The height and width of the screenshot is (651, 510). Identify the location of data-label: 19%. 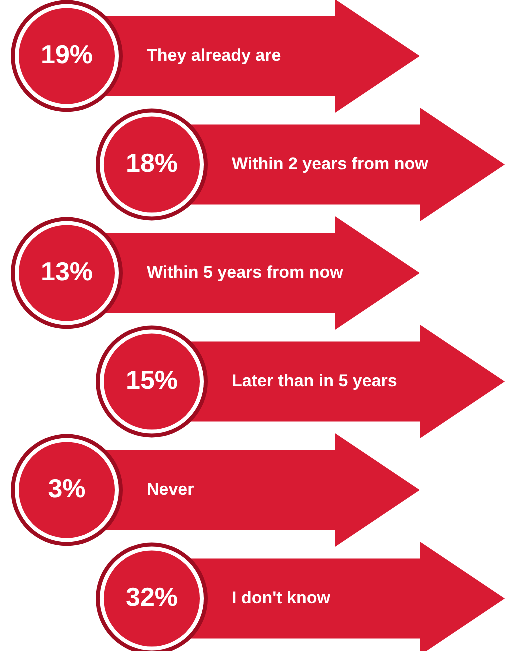
(67, 54).